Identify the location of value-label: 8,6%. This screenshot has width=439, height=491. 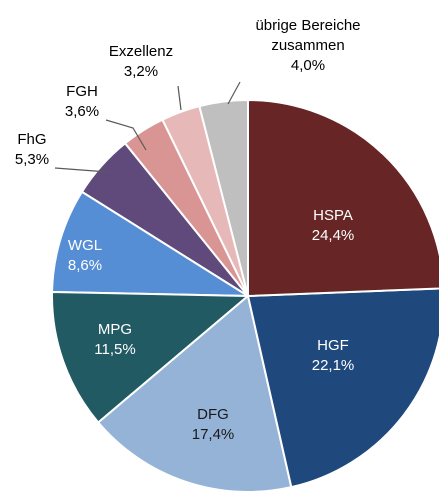
(85, 265).